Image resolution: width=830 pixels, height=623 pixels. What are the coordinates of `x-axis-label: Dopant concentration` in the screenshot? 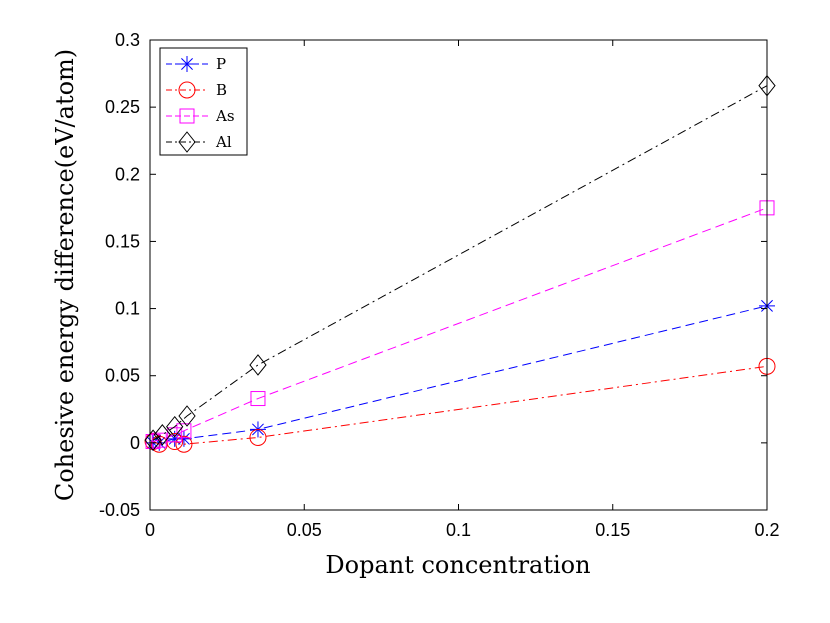 It's located at (457, 565).